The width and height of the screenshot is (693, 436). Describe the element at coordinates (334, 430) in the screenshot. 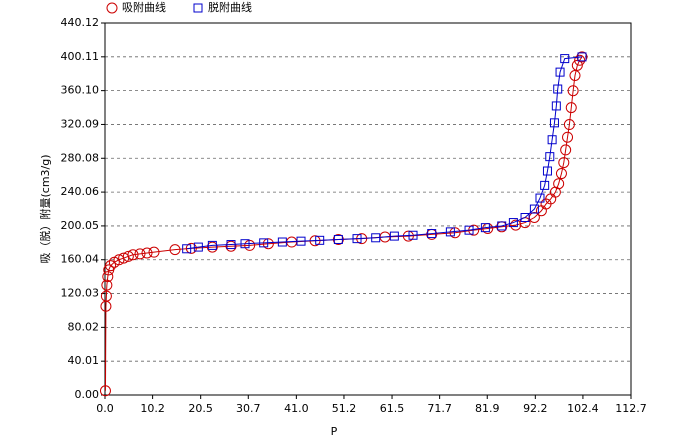

I see `x-axis-label: P` at that location.